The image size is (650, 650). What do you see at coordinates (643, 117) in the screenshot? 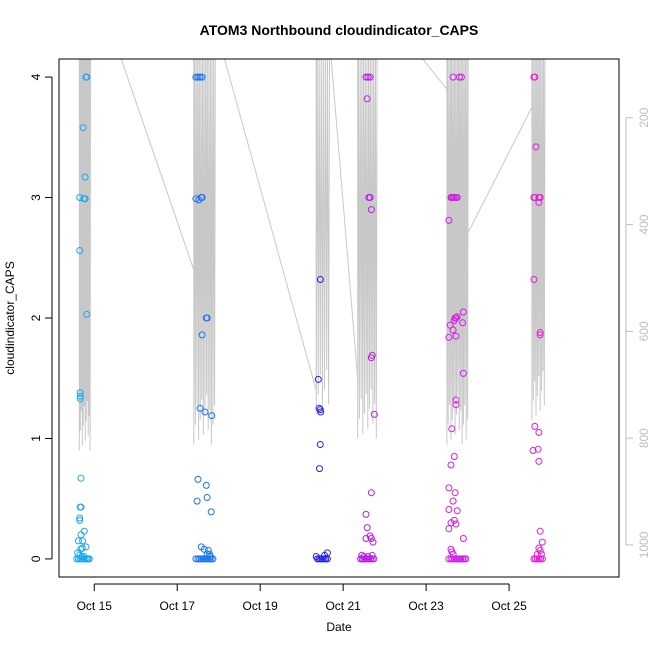
I see `right-axis-tick-label: 200` at bounding box center [643, 117].